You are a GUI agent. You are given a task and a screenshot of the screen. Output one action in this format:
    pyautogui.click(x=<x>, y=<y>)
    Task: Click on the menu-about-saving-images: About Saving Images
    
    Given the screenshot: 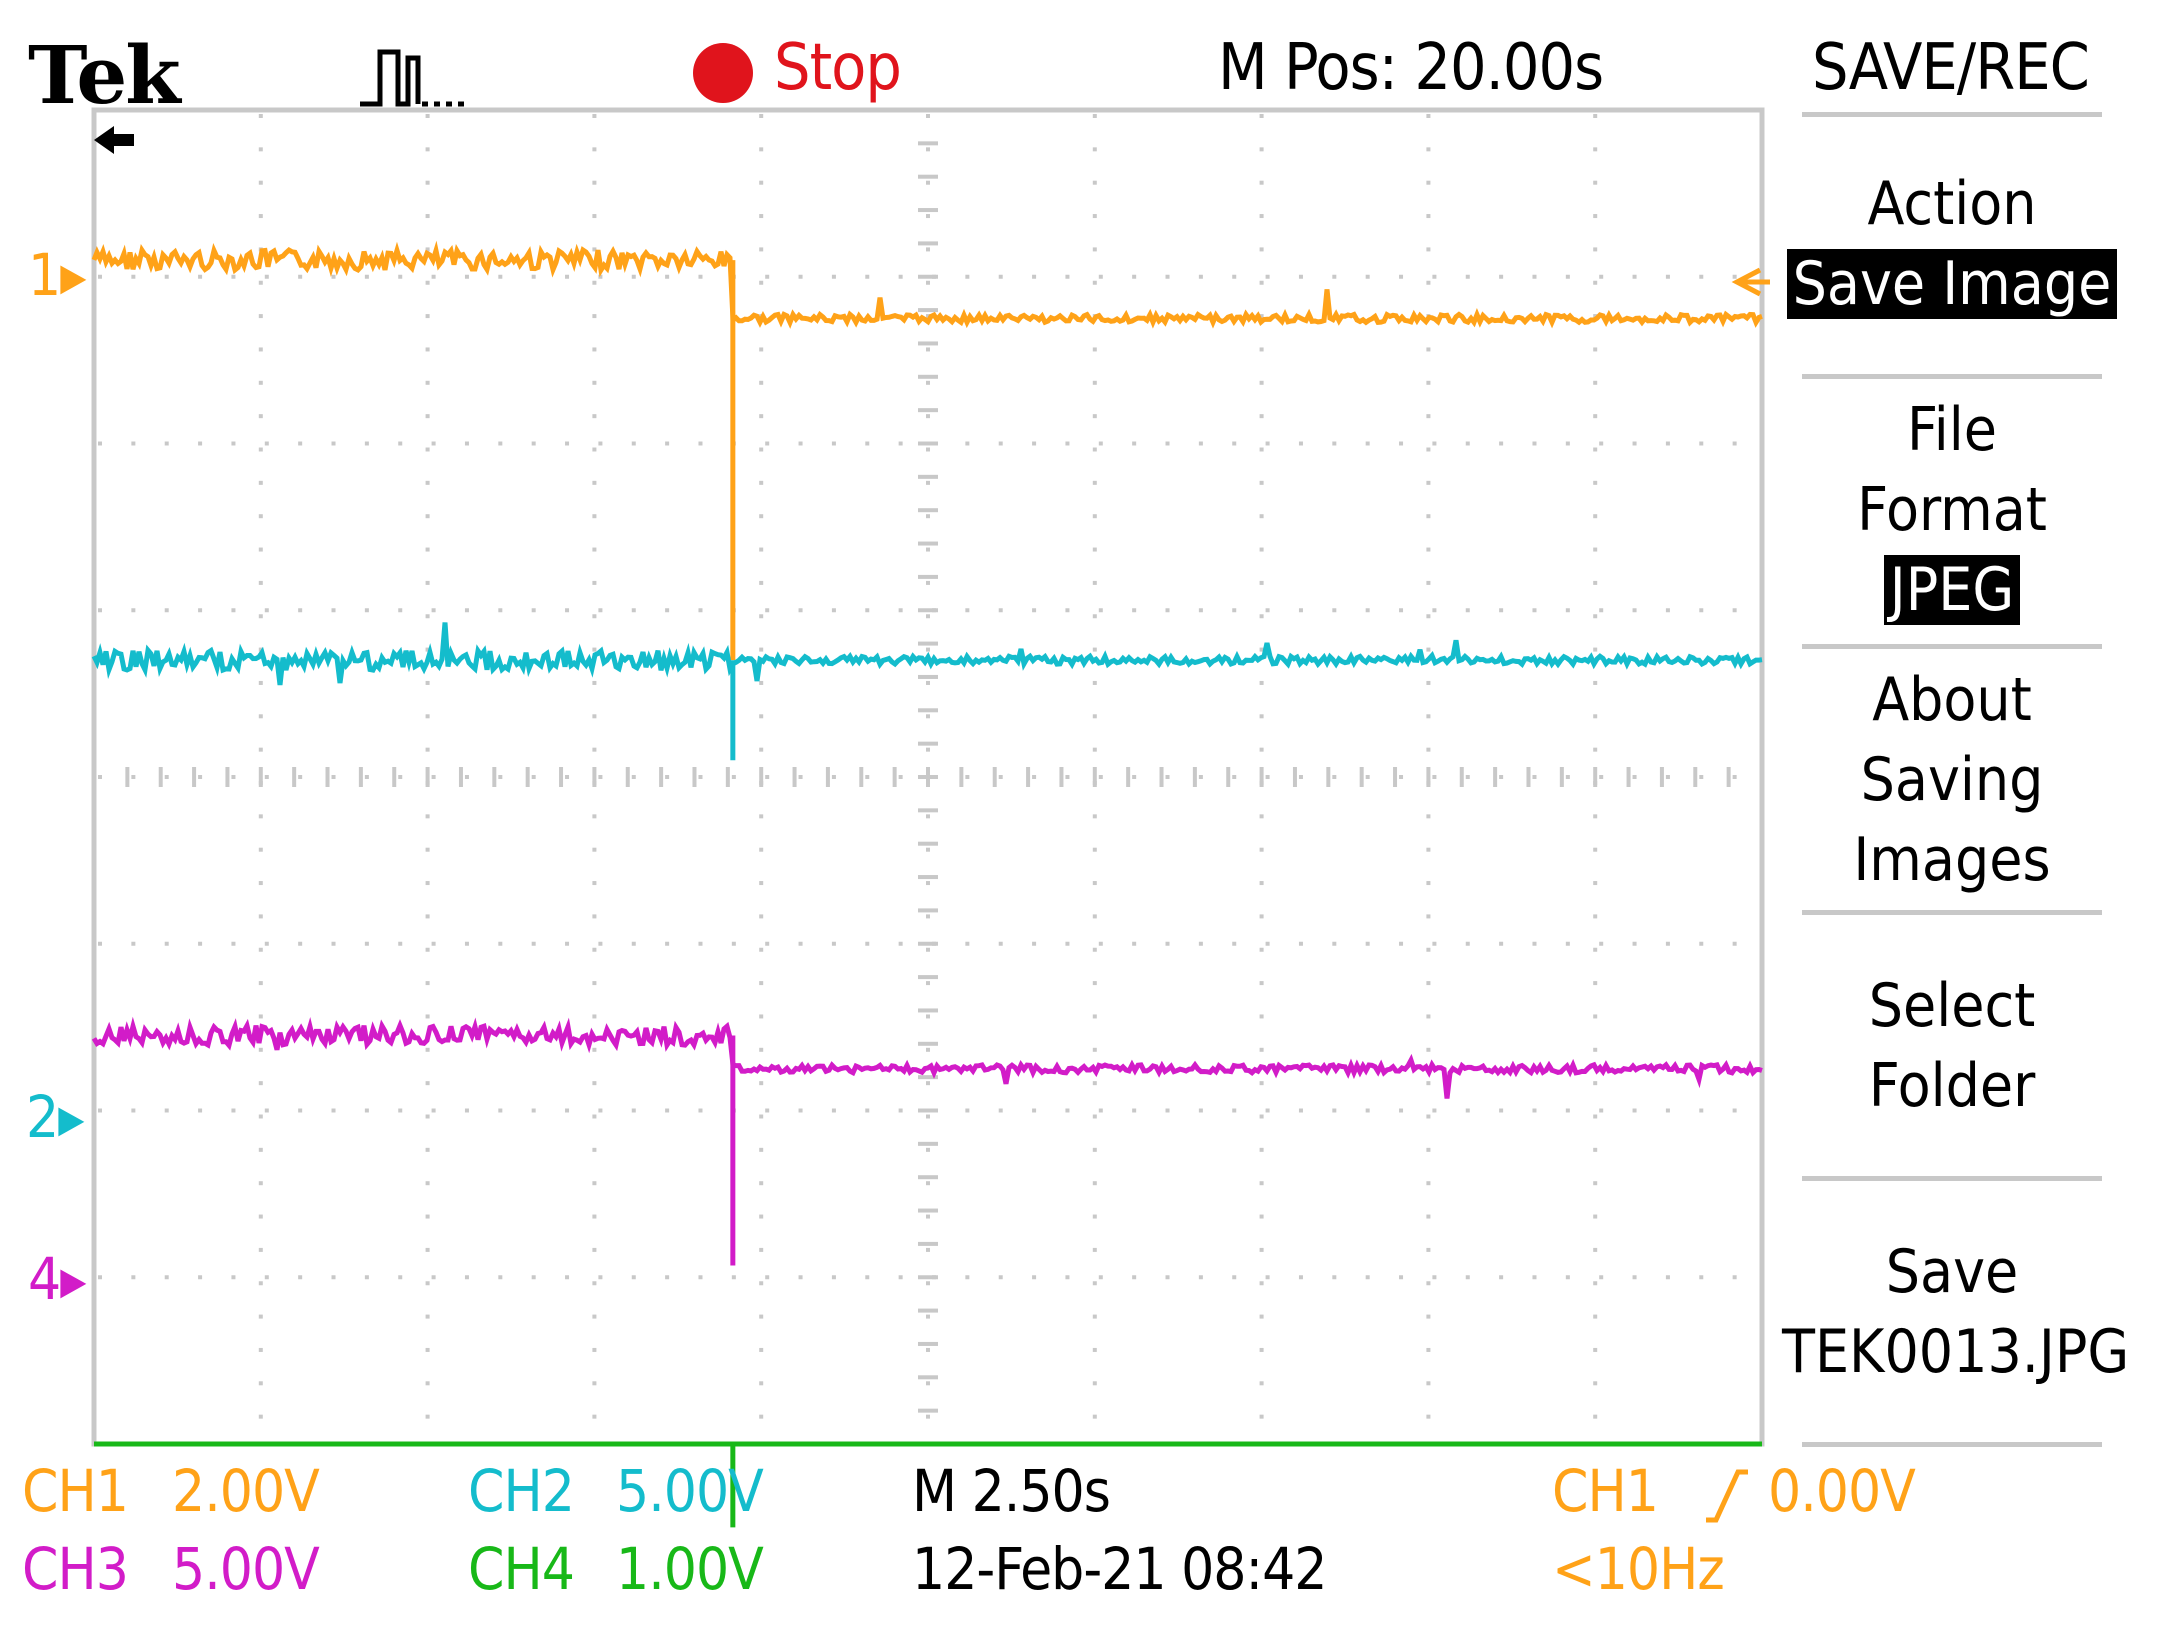 What is the action you would take?
    pyautogui.click(x=1952, y=780)
    